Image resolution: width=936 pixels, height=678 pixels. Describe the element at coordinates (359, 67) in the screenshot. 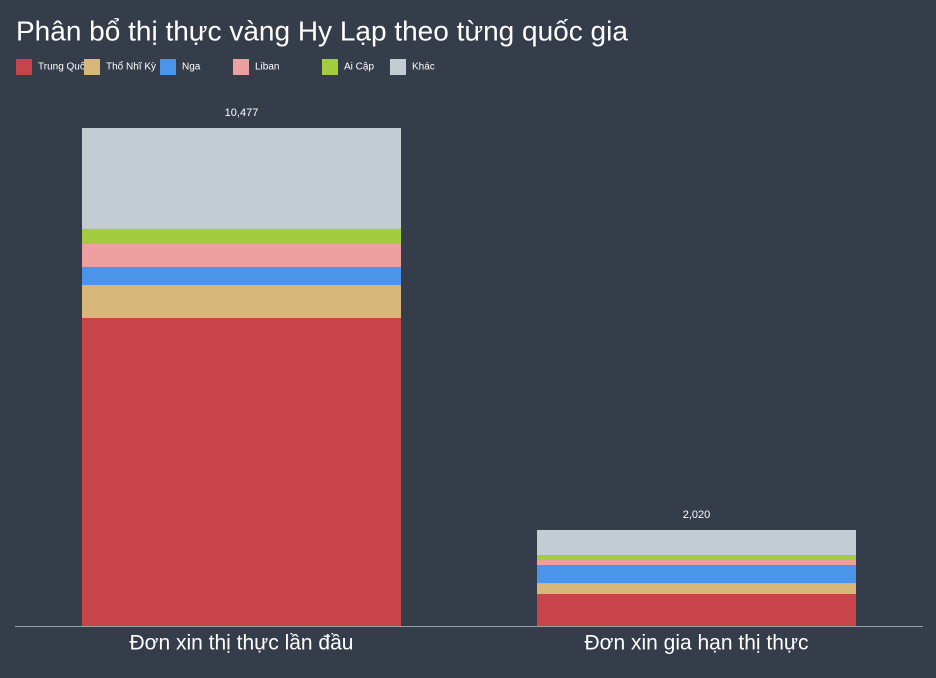

I see `legend-label: Ai Cập` at that location.